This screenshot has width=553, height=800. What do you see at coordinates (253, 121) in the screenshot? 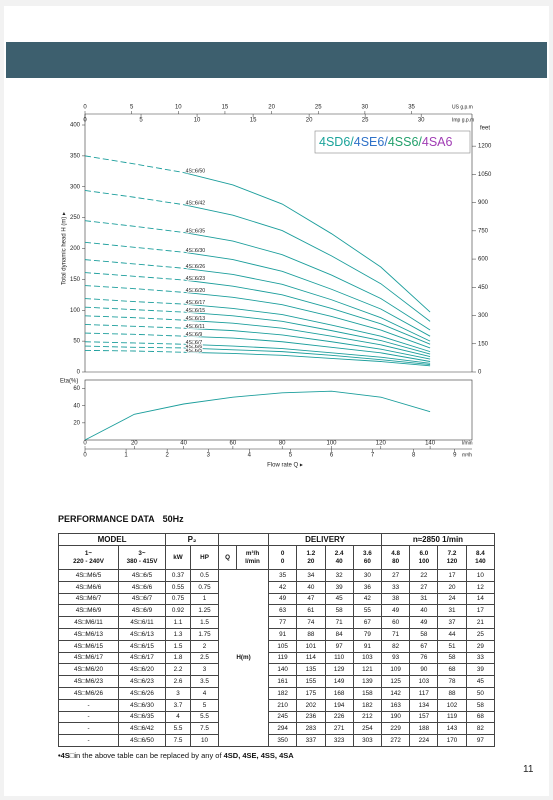
I see `imp-tick-label: 15` at bounding box center [253, 121].